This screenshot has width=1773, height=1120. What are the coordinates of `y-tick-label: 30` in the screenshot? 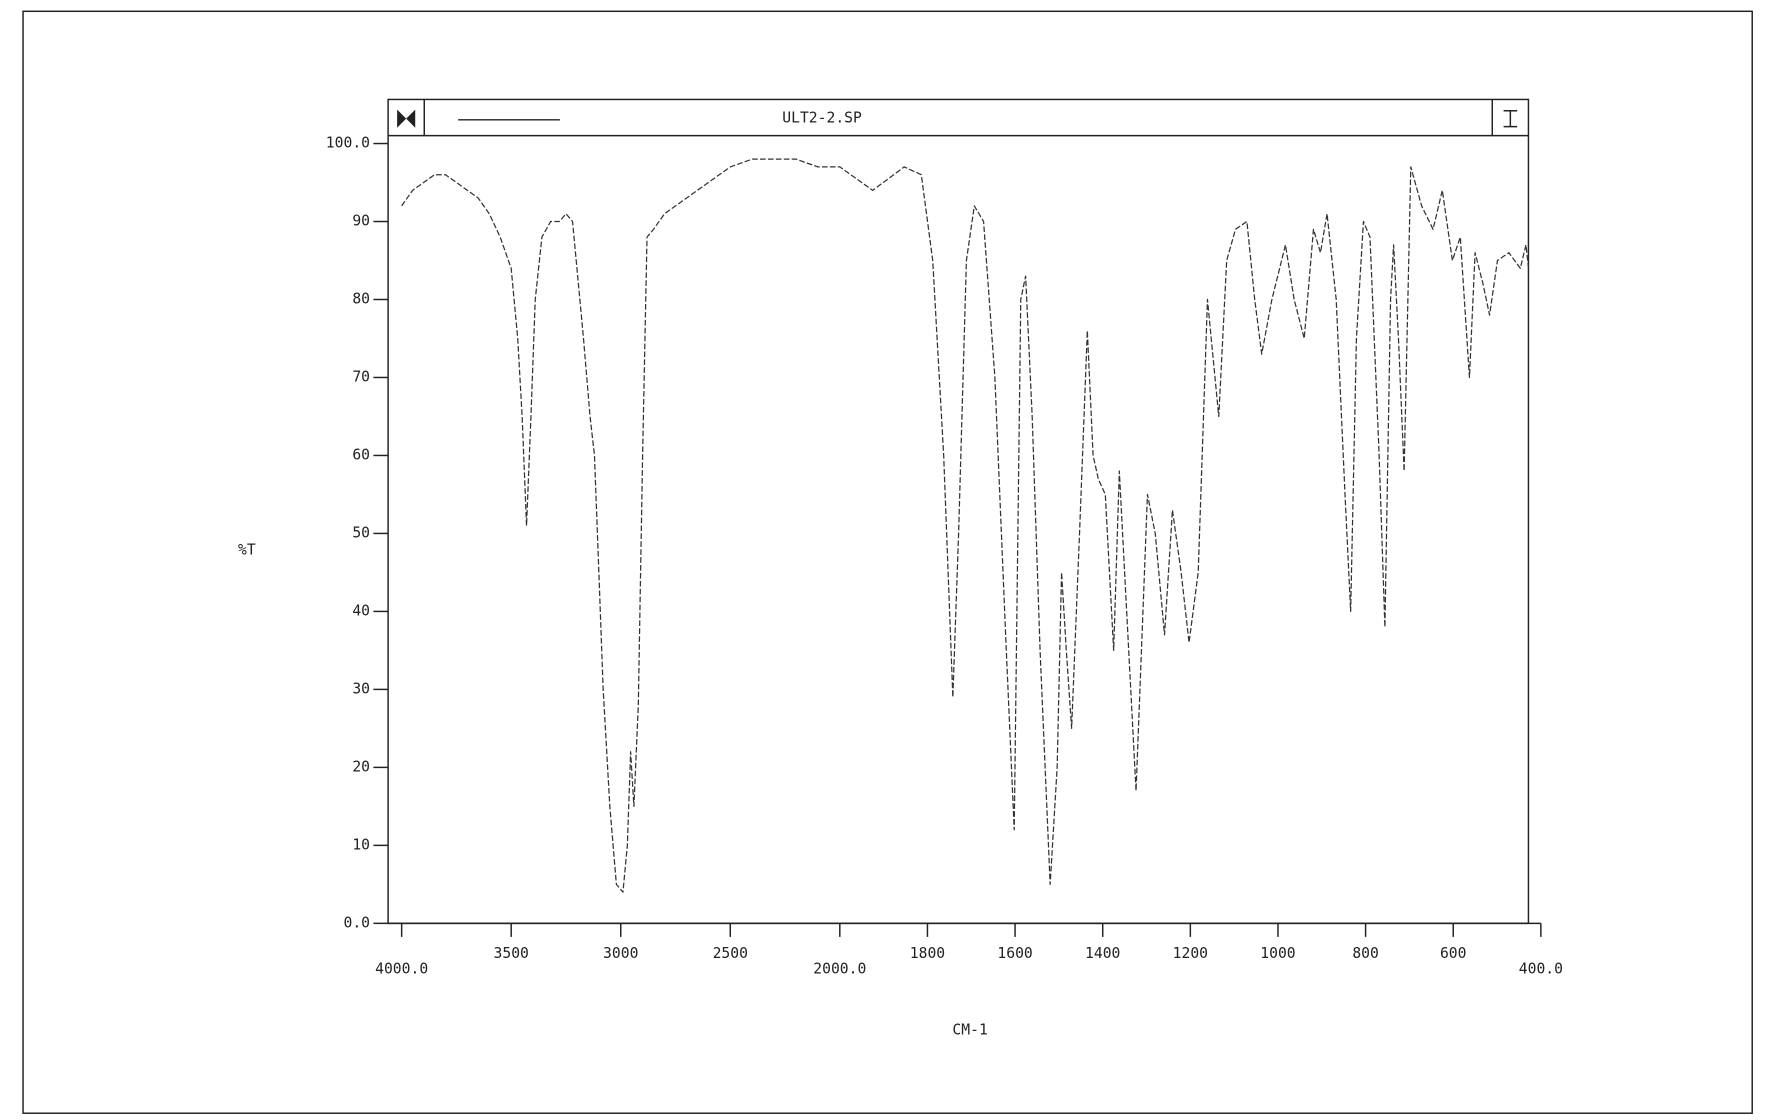 It's located at (361, 688).